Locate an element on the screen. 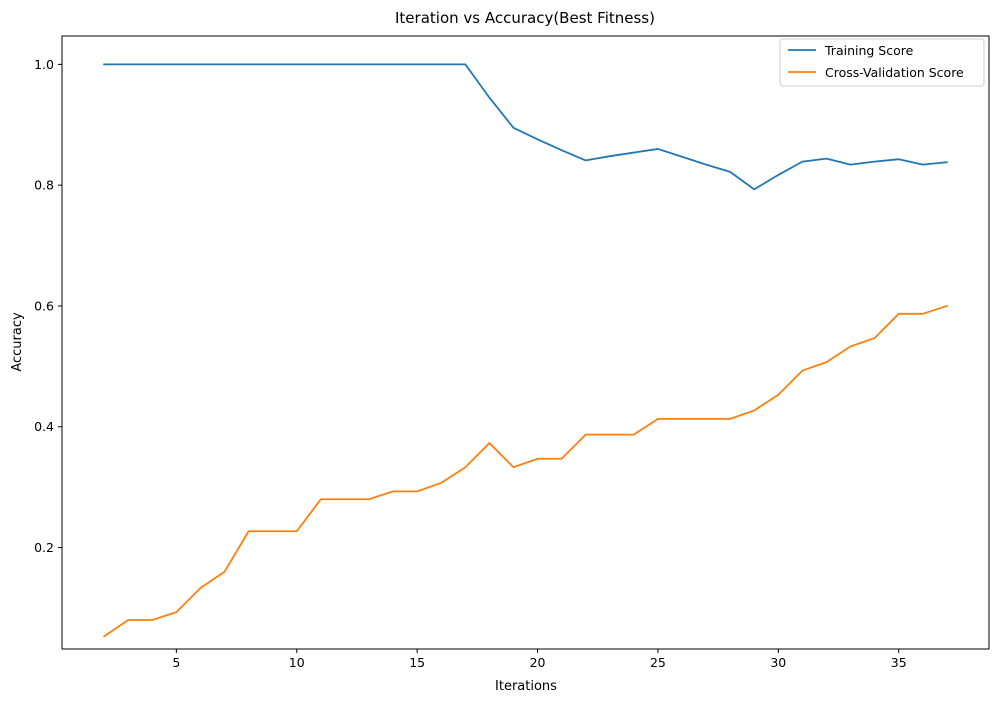  x-tick-label: 35 is located at coordinates (899, 662).